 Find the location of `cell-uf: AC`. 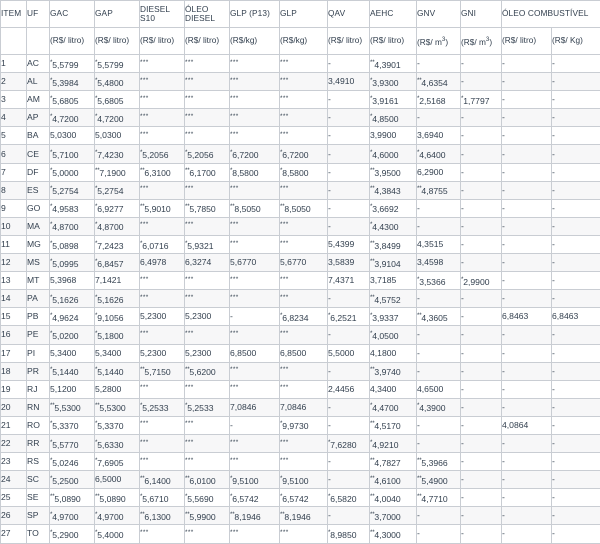

cell-uf: AC is located at coordinates (38, 64).